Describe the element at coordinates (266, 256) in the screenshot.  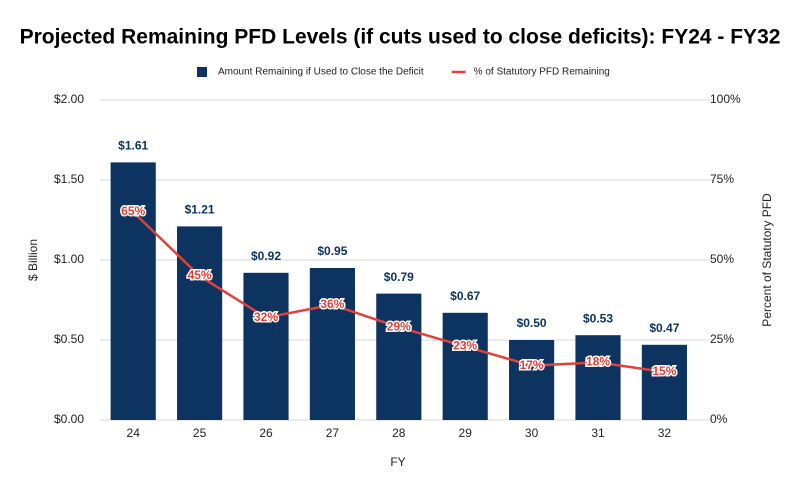
I see `data-label: $0.92` at that location.